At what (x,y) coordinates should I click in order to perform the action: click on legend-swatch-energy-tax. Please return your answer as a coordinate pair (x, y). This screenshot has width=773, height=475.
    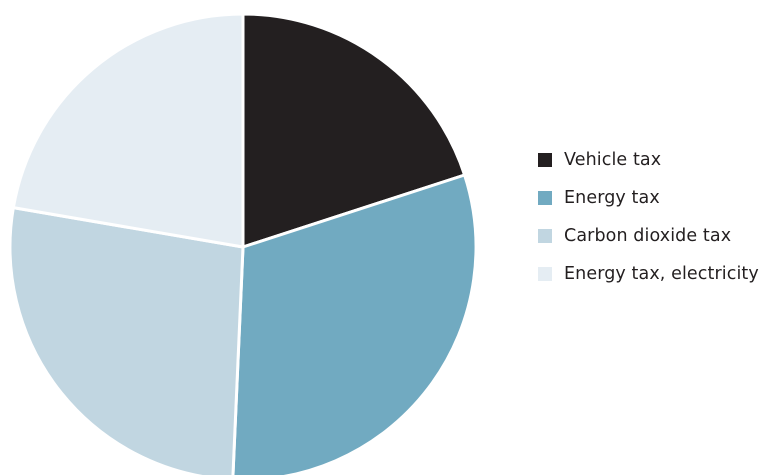
    Looking at the image, I should click on (545, 198).